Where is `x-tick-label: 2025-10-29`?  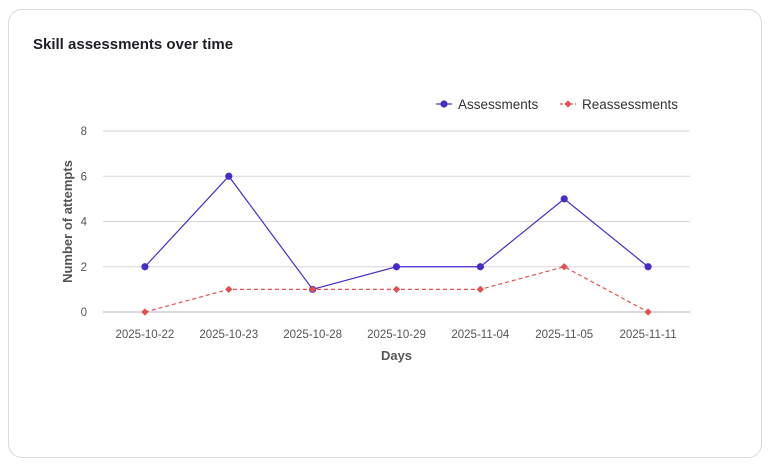 x-tick-label: 2025-10-29 is located at coordinates (396, 335).